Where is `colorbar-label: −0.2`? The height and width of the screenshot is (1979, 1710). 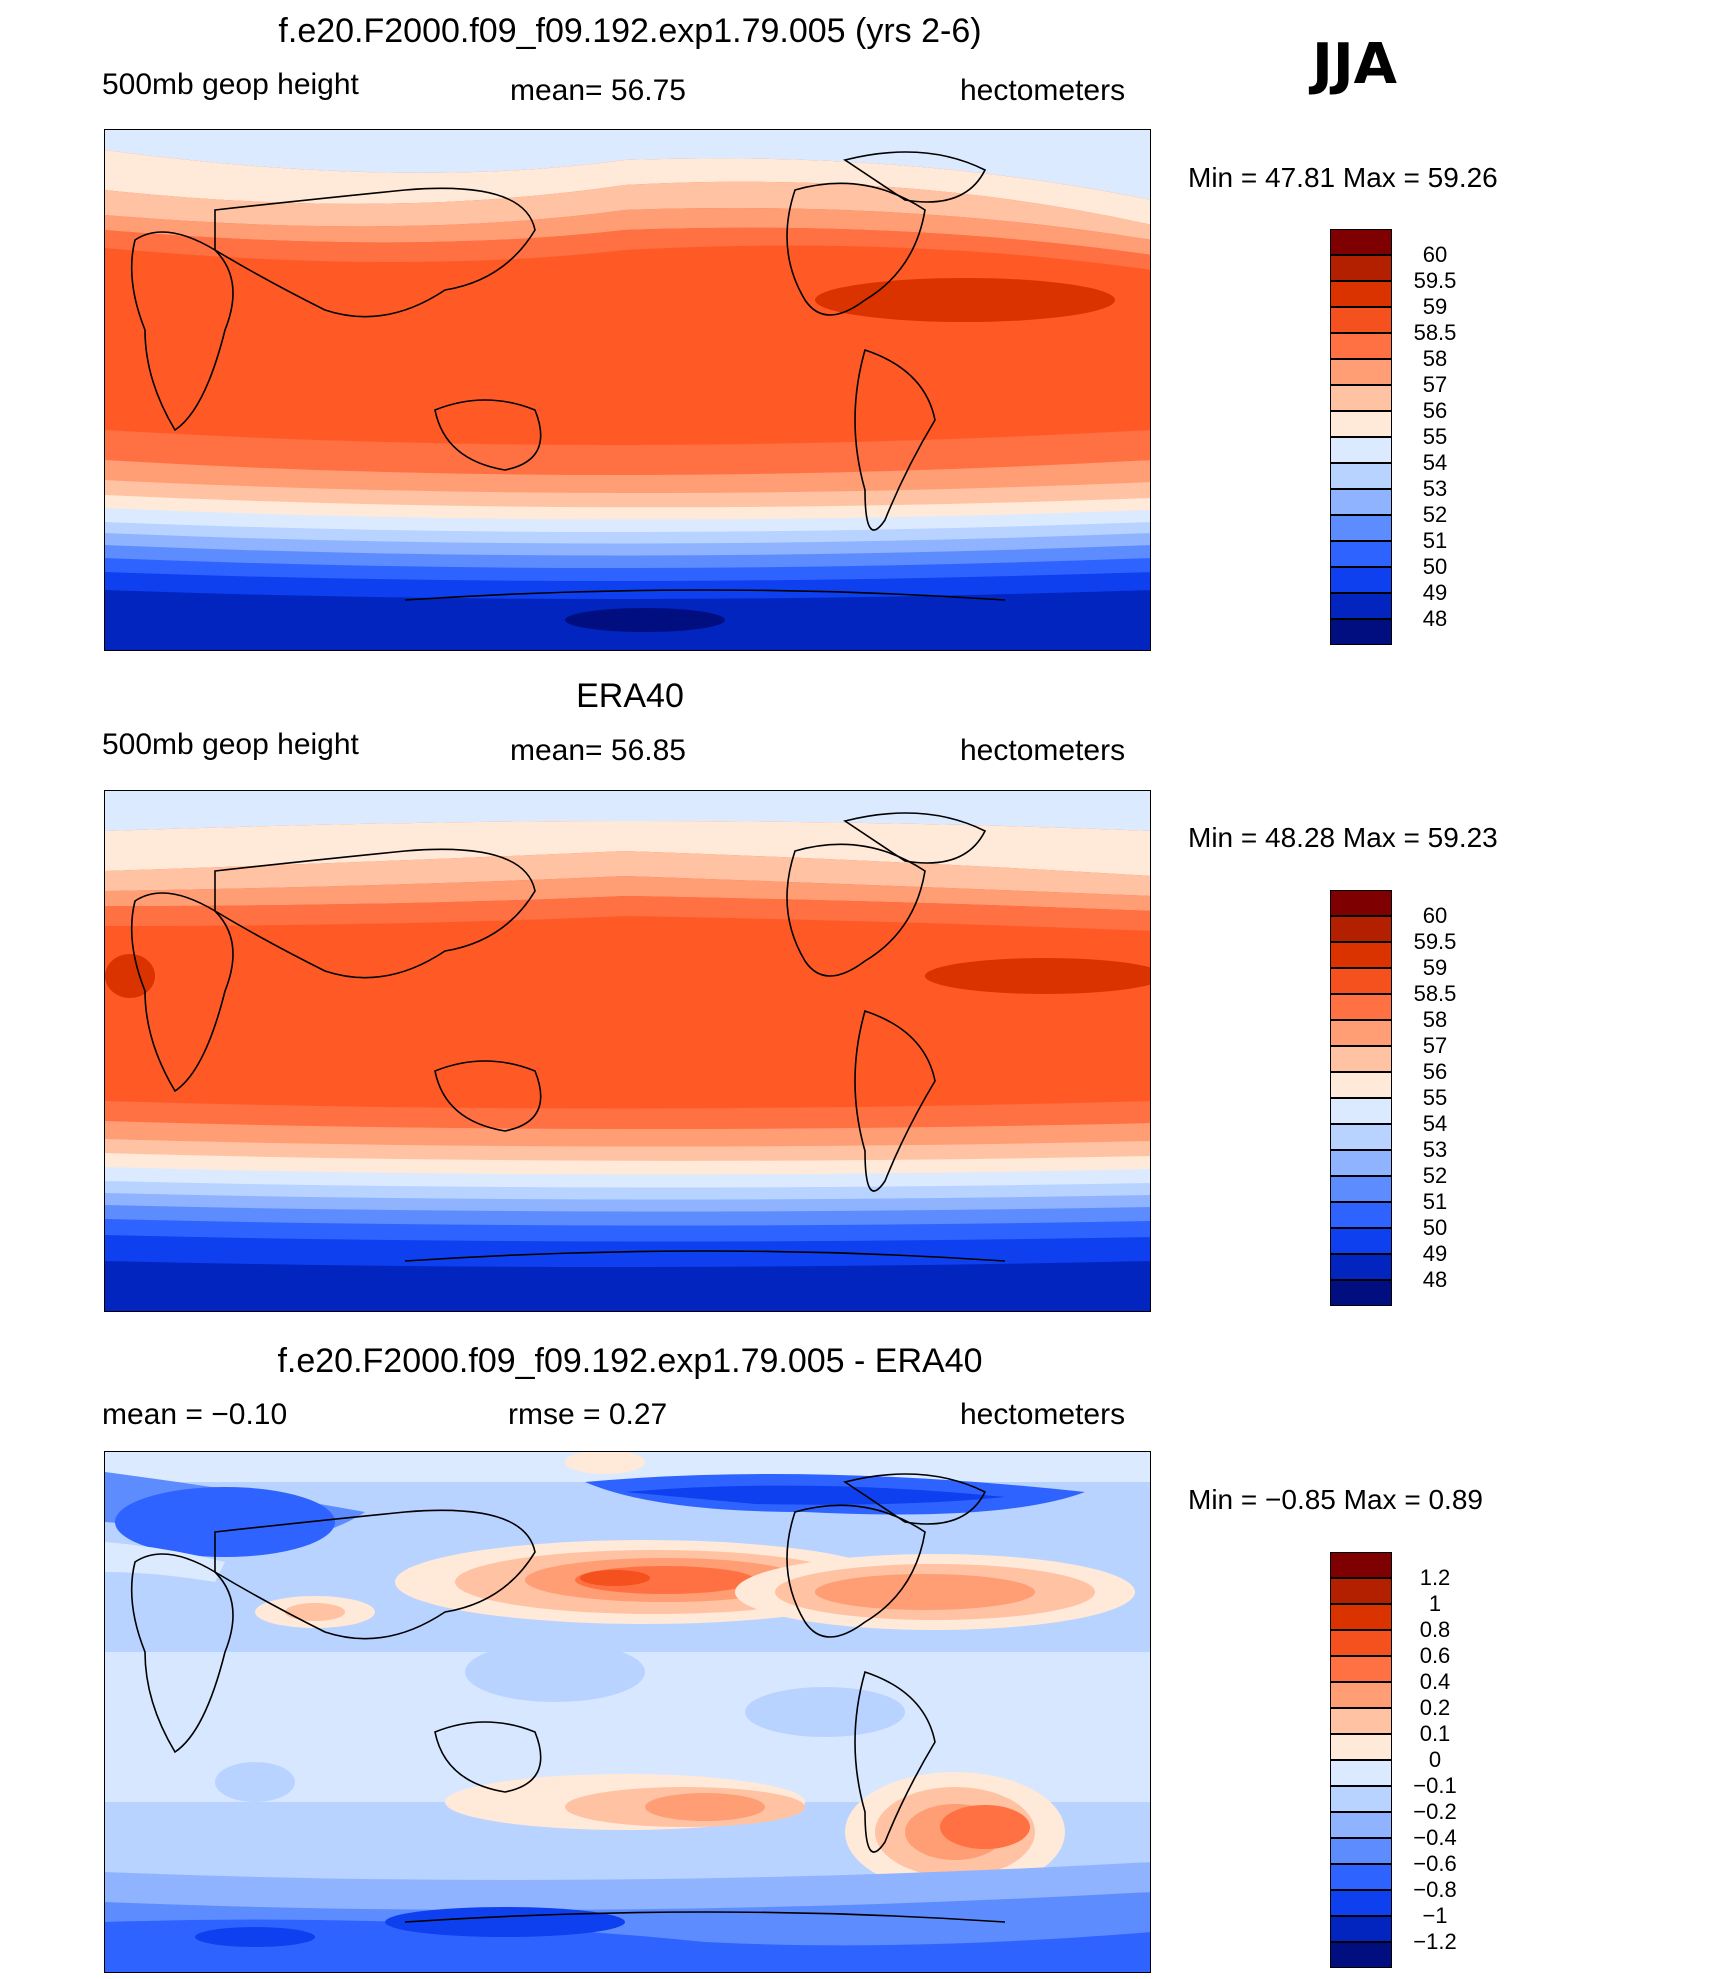 colorbar-label: −0.2 is located at coordinates (1435, 1811).